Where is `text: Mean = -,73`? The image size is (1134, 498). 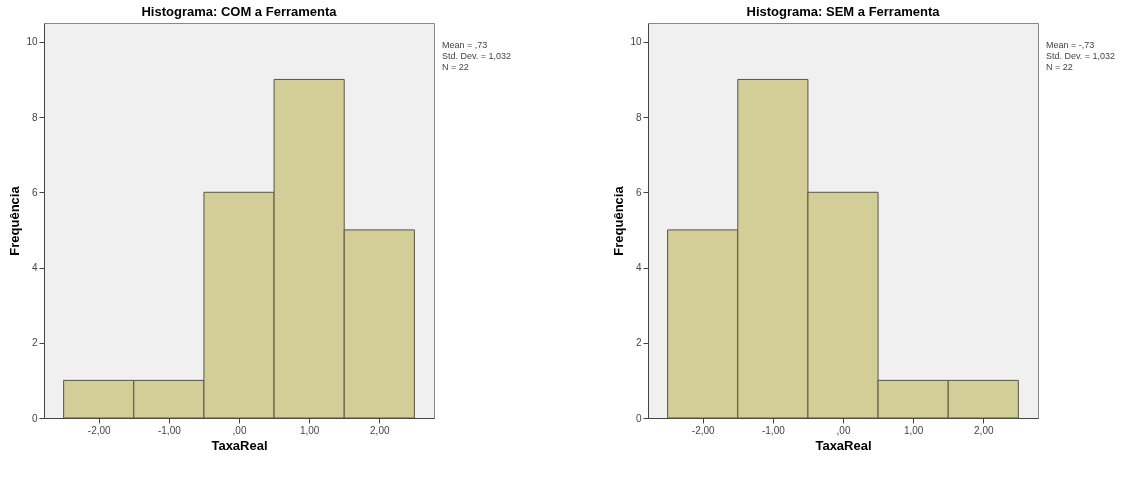
text: Mean = -,73 is located at coordinates (1070, 45).